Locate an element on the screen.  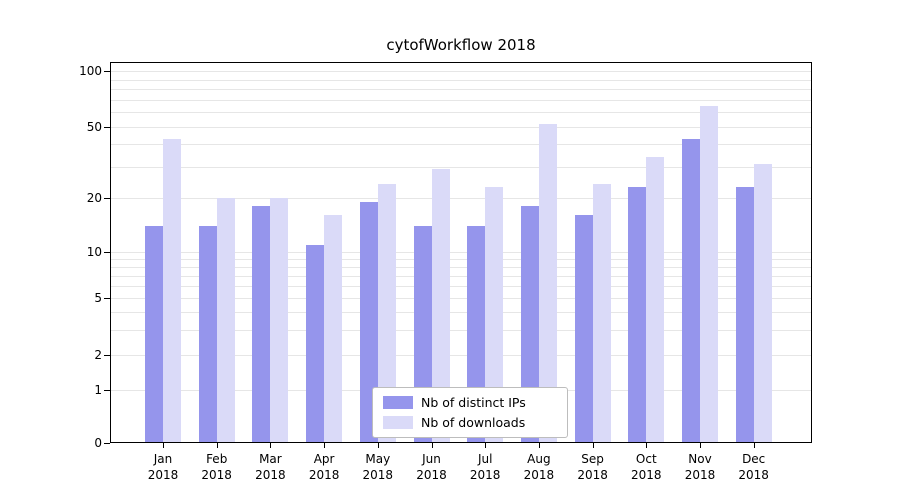
bar-downloads-aug is located at coordinates (547, 282).